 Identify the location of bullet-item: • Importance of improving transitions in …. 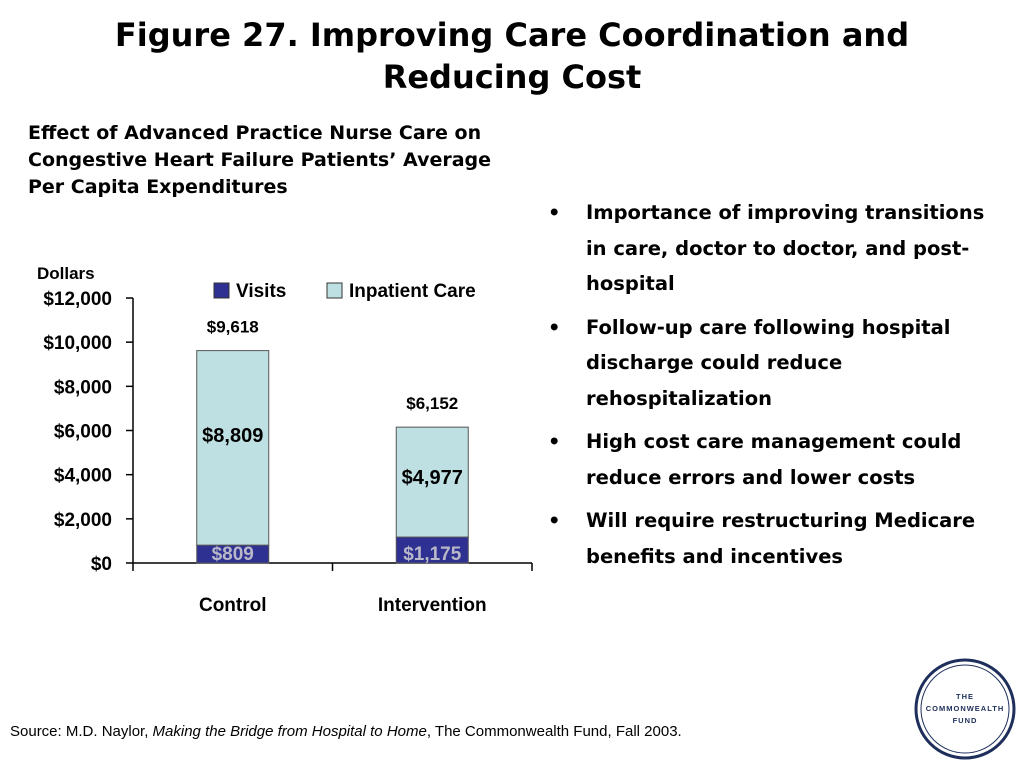
(778, 248).